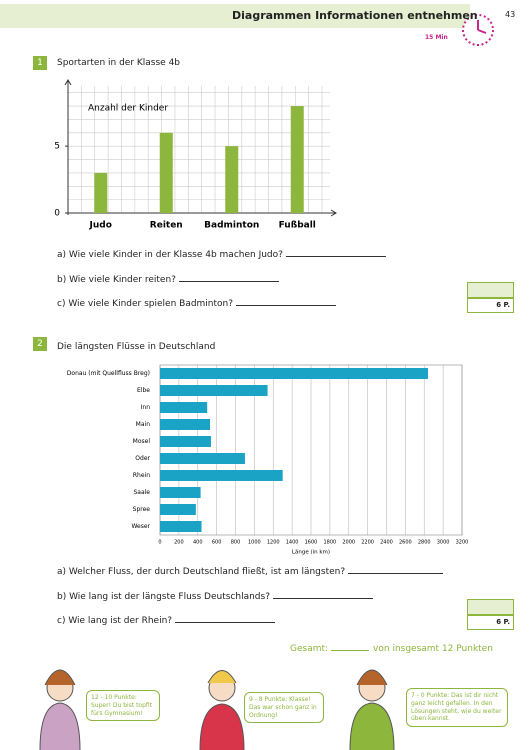 The width and height of the screenshot is (530, 750). Describe the element at coordinates (367, 543) in the screenshot. I see `x-tick-label: 2200` at that location.